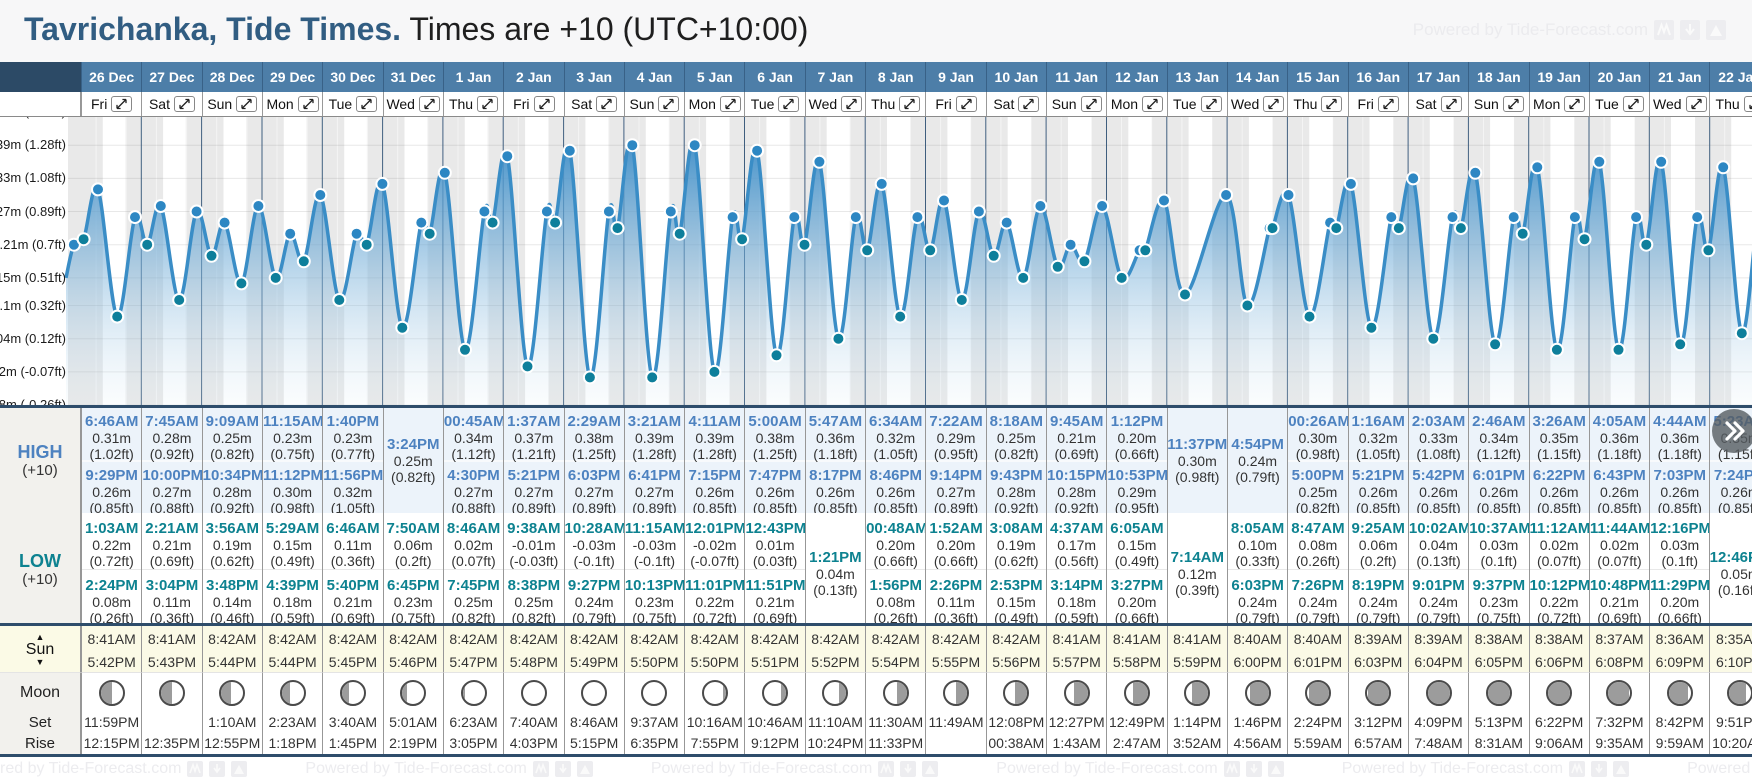 Image resolution: width=1752 pixels, height=780 pixels. I want to click on tide-height-m: 0.20m, so click(1137, 602).